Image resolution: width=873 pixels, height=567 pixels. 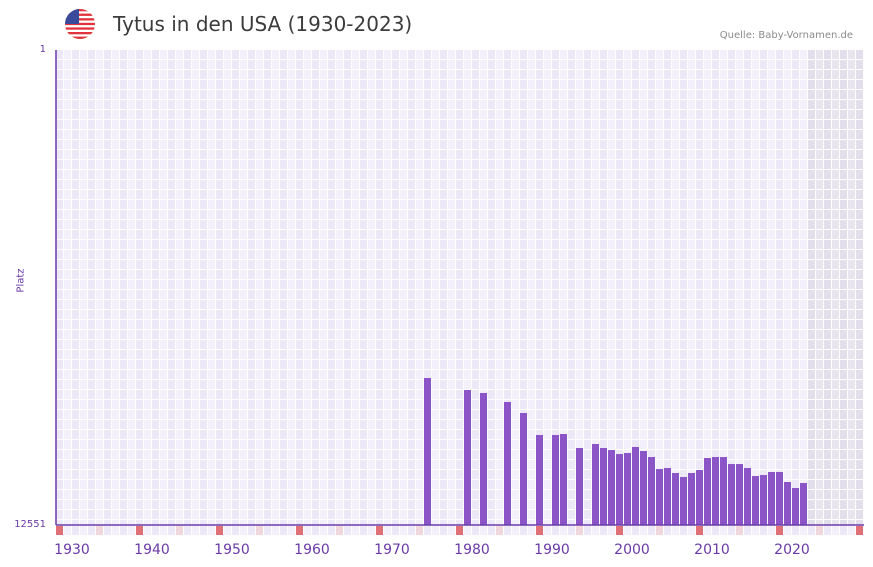 What do you see at coordinates (763, 500) in the screenshot?
I see `bar-2018` at bounding box center [763, 500].